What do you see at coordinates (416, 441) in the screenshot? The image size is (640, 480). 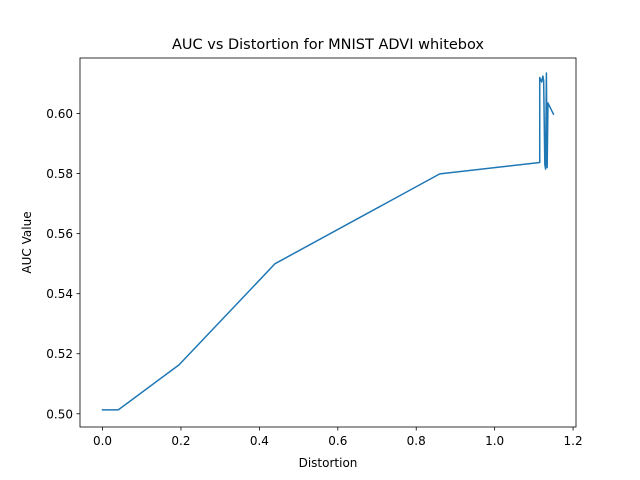 I see `x-tick-label: 0.8` at bounding box center [416, 441].